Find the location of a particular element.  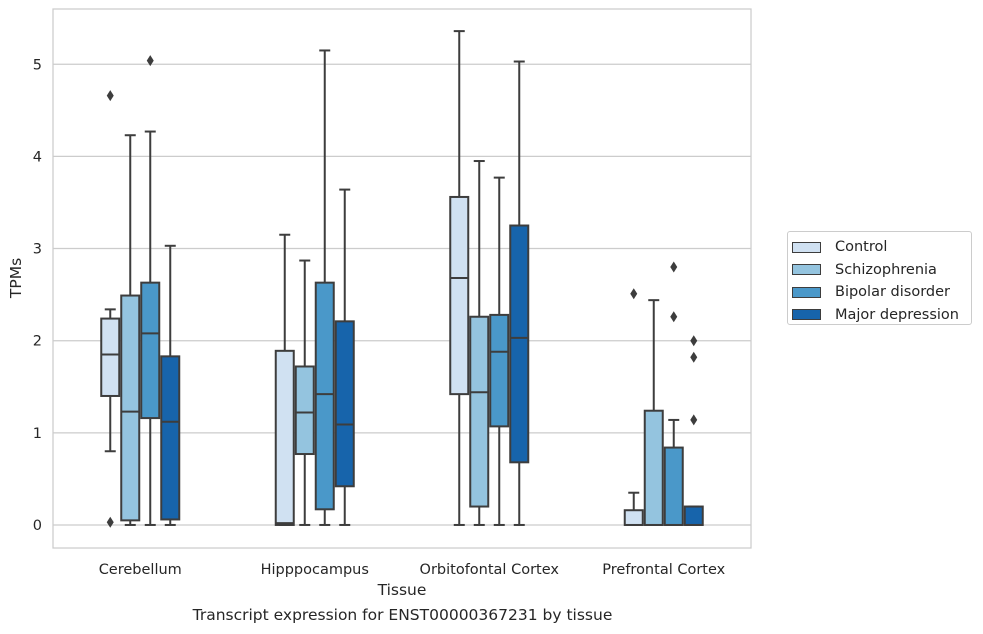

legend-item-schizophrenia: Schizophrenia is located at coordinates (881, 270).